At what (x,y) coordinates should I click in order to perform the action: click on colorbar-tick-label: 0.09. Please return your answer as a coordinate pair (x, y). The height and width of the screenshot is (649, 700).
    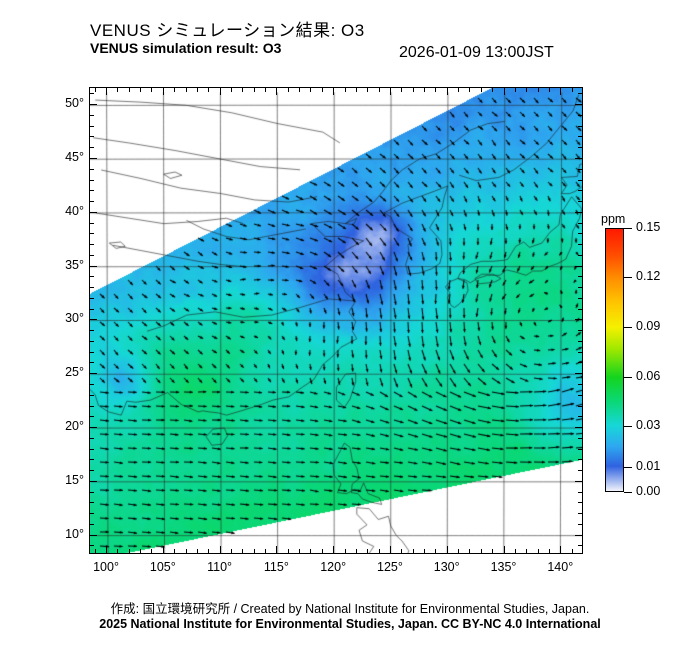
    Looking at the image, I should click on (648, 326).